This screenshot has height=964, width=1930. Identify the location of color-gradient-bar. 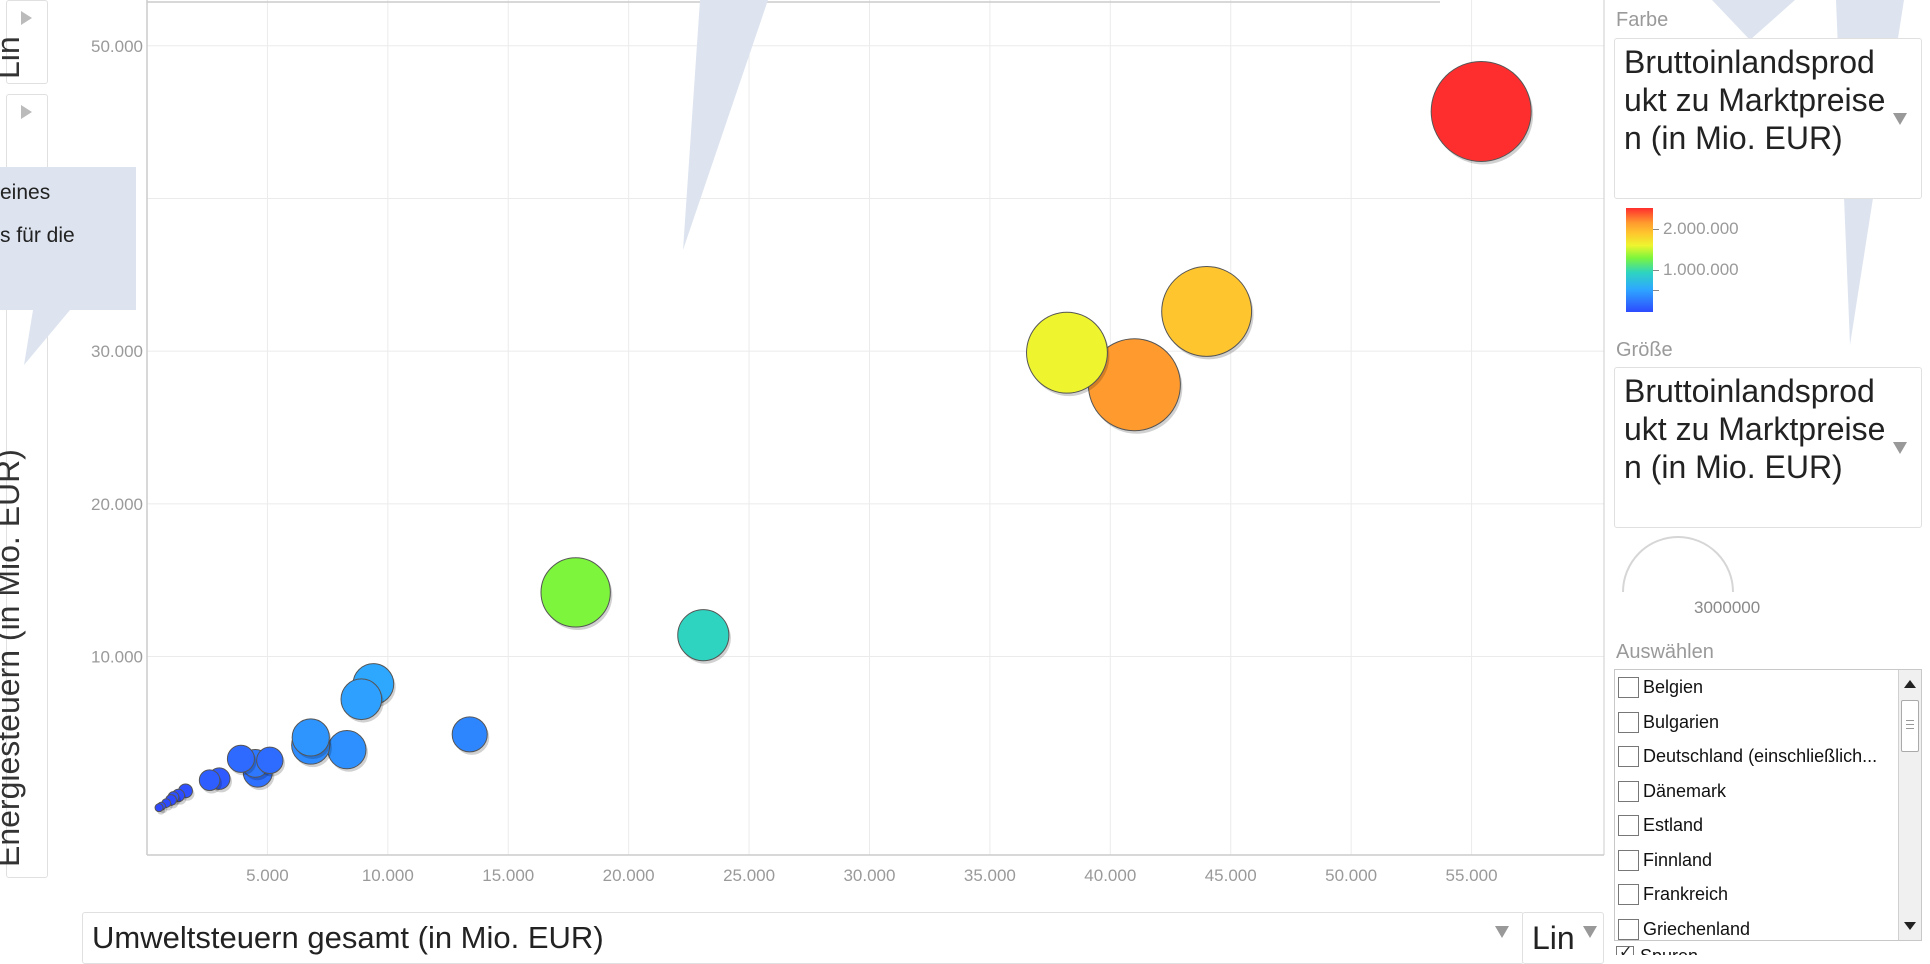
(1639, 260).